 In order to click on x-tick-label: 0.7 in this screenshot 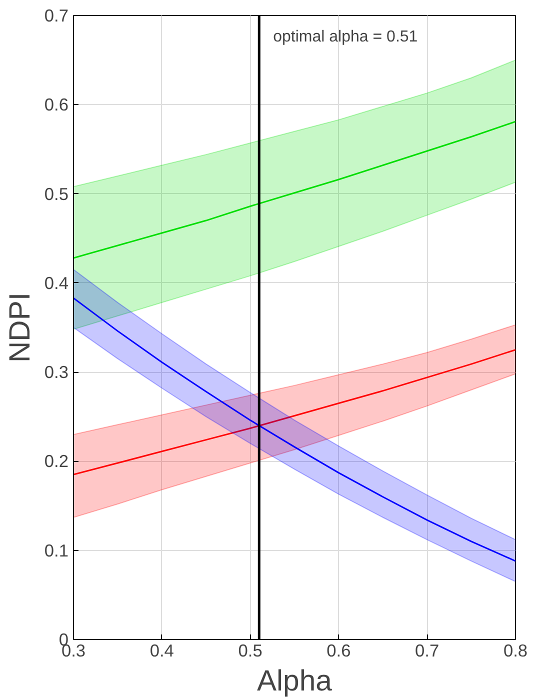, I will do `click(427, 650)`.